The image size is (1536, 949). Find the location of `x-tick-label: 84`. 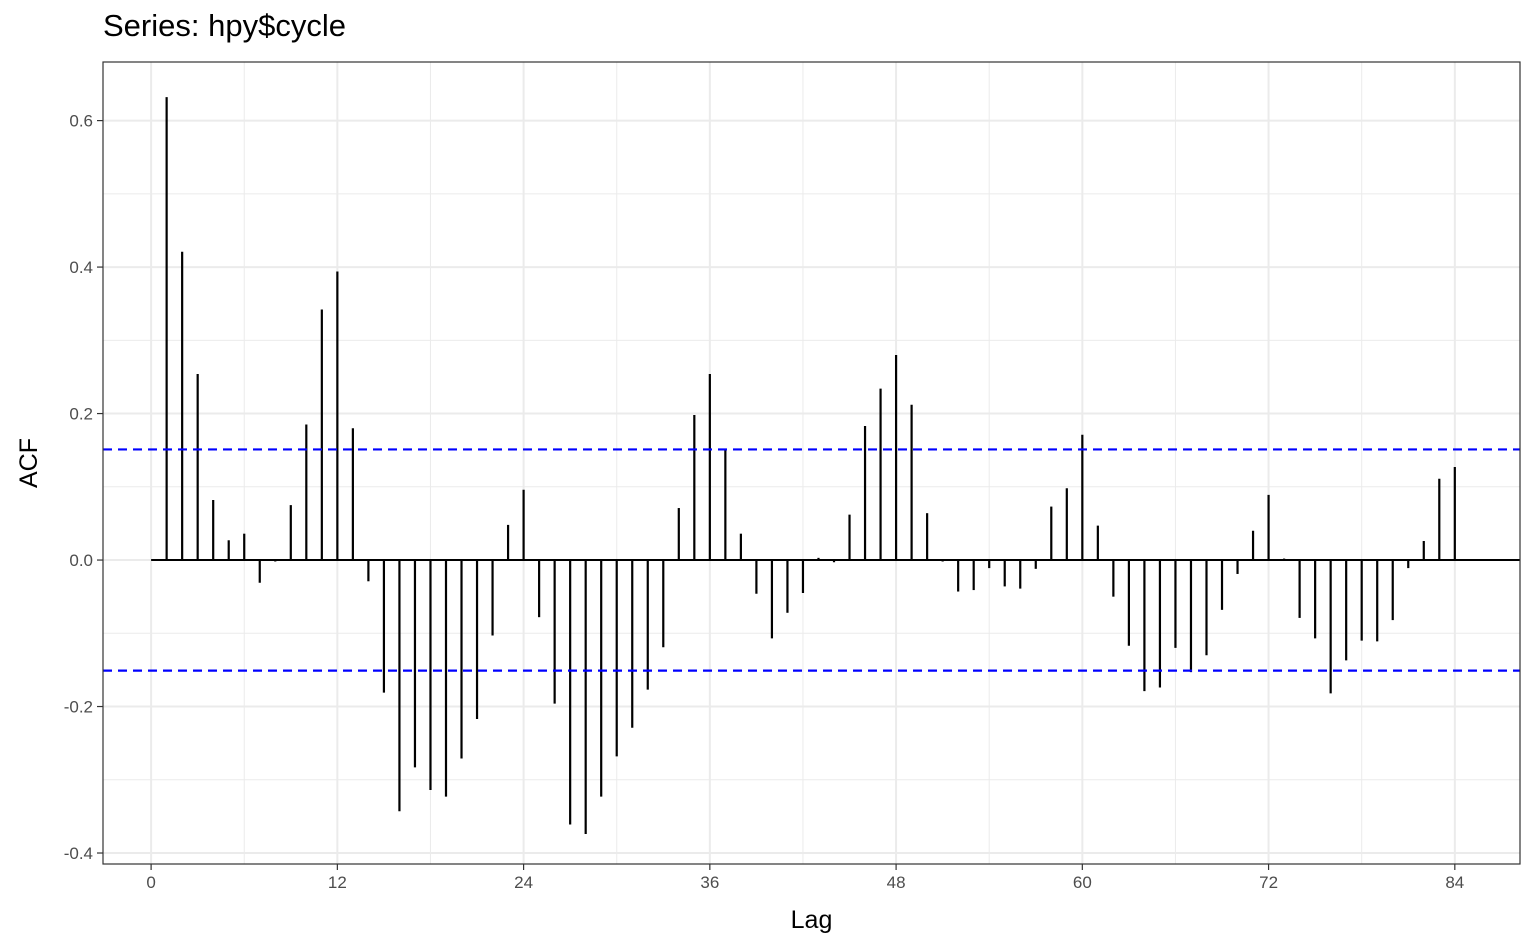

x-tick-label: 84 is located at coordinates (1454, 882).